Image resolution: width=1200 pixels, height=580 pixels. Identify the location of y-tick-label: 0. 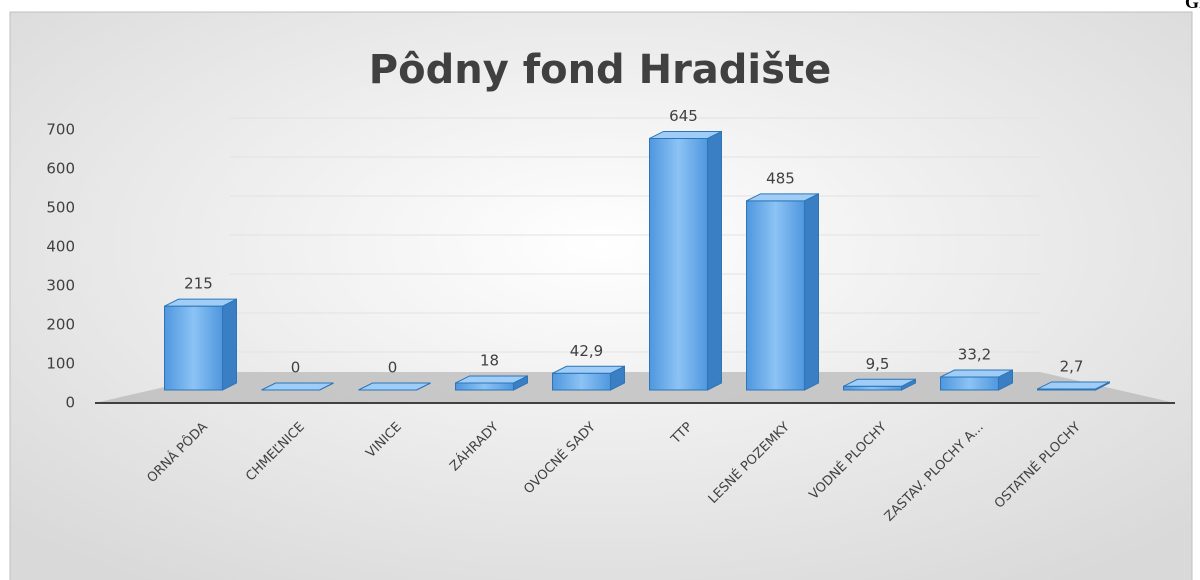
(70, 403).